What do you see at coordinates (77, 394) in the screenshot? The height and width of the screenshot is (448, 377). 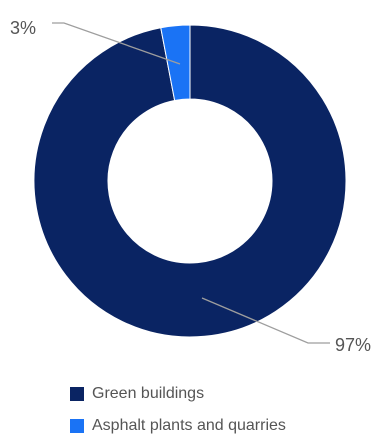 I see `legend-swatch-green-buildings` at bounding box center [77, 394].